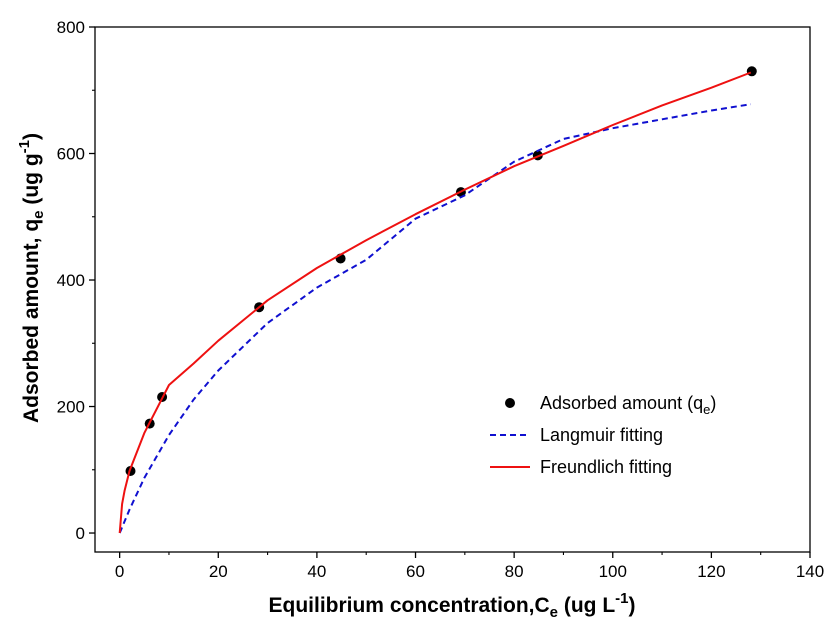 The image size is (830, 625). What do you see at coordinates (316, 571) in the screenshot?
I see `x-tick-label: 40` at bounding box center [316, 571].